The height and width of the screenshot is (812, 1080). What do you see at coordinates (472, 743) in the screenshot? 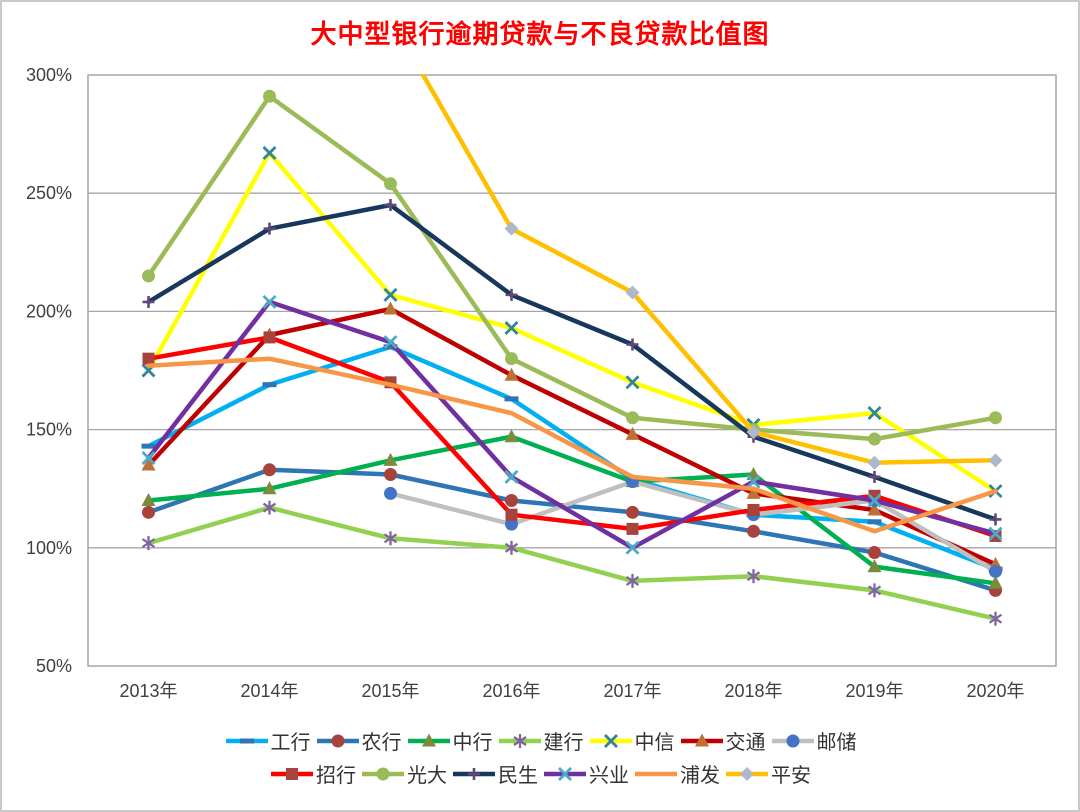
I see `legend-label-中行: 中行` at bounding box center [472, 743].